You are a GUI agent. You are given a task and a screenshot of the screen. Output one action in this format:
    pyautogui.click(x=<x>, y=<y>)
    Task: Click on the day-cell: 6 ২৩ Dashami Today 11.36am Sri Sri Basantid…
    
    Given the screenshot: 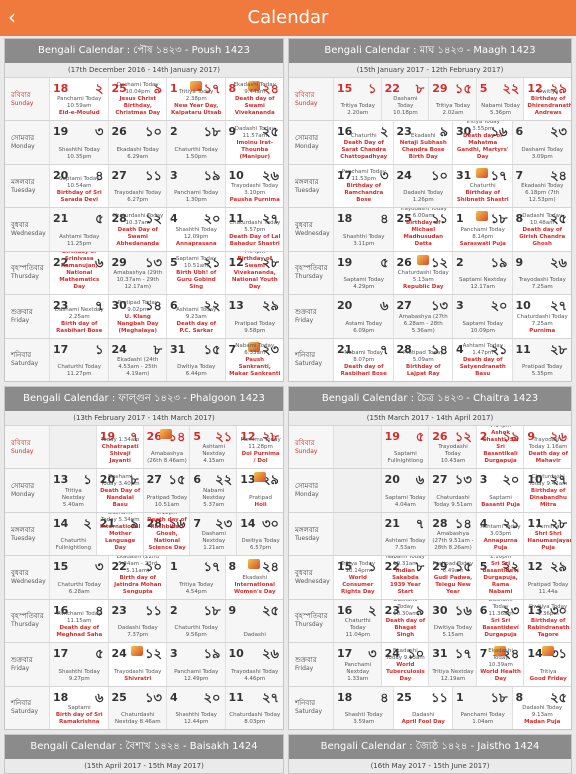 What is the action you would take?
    pyautogui.click(x=499, y=621)
    